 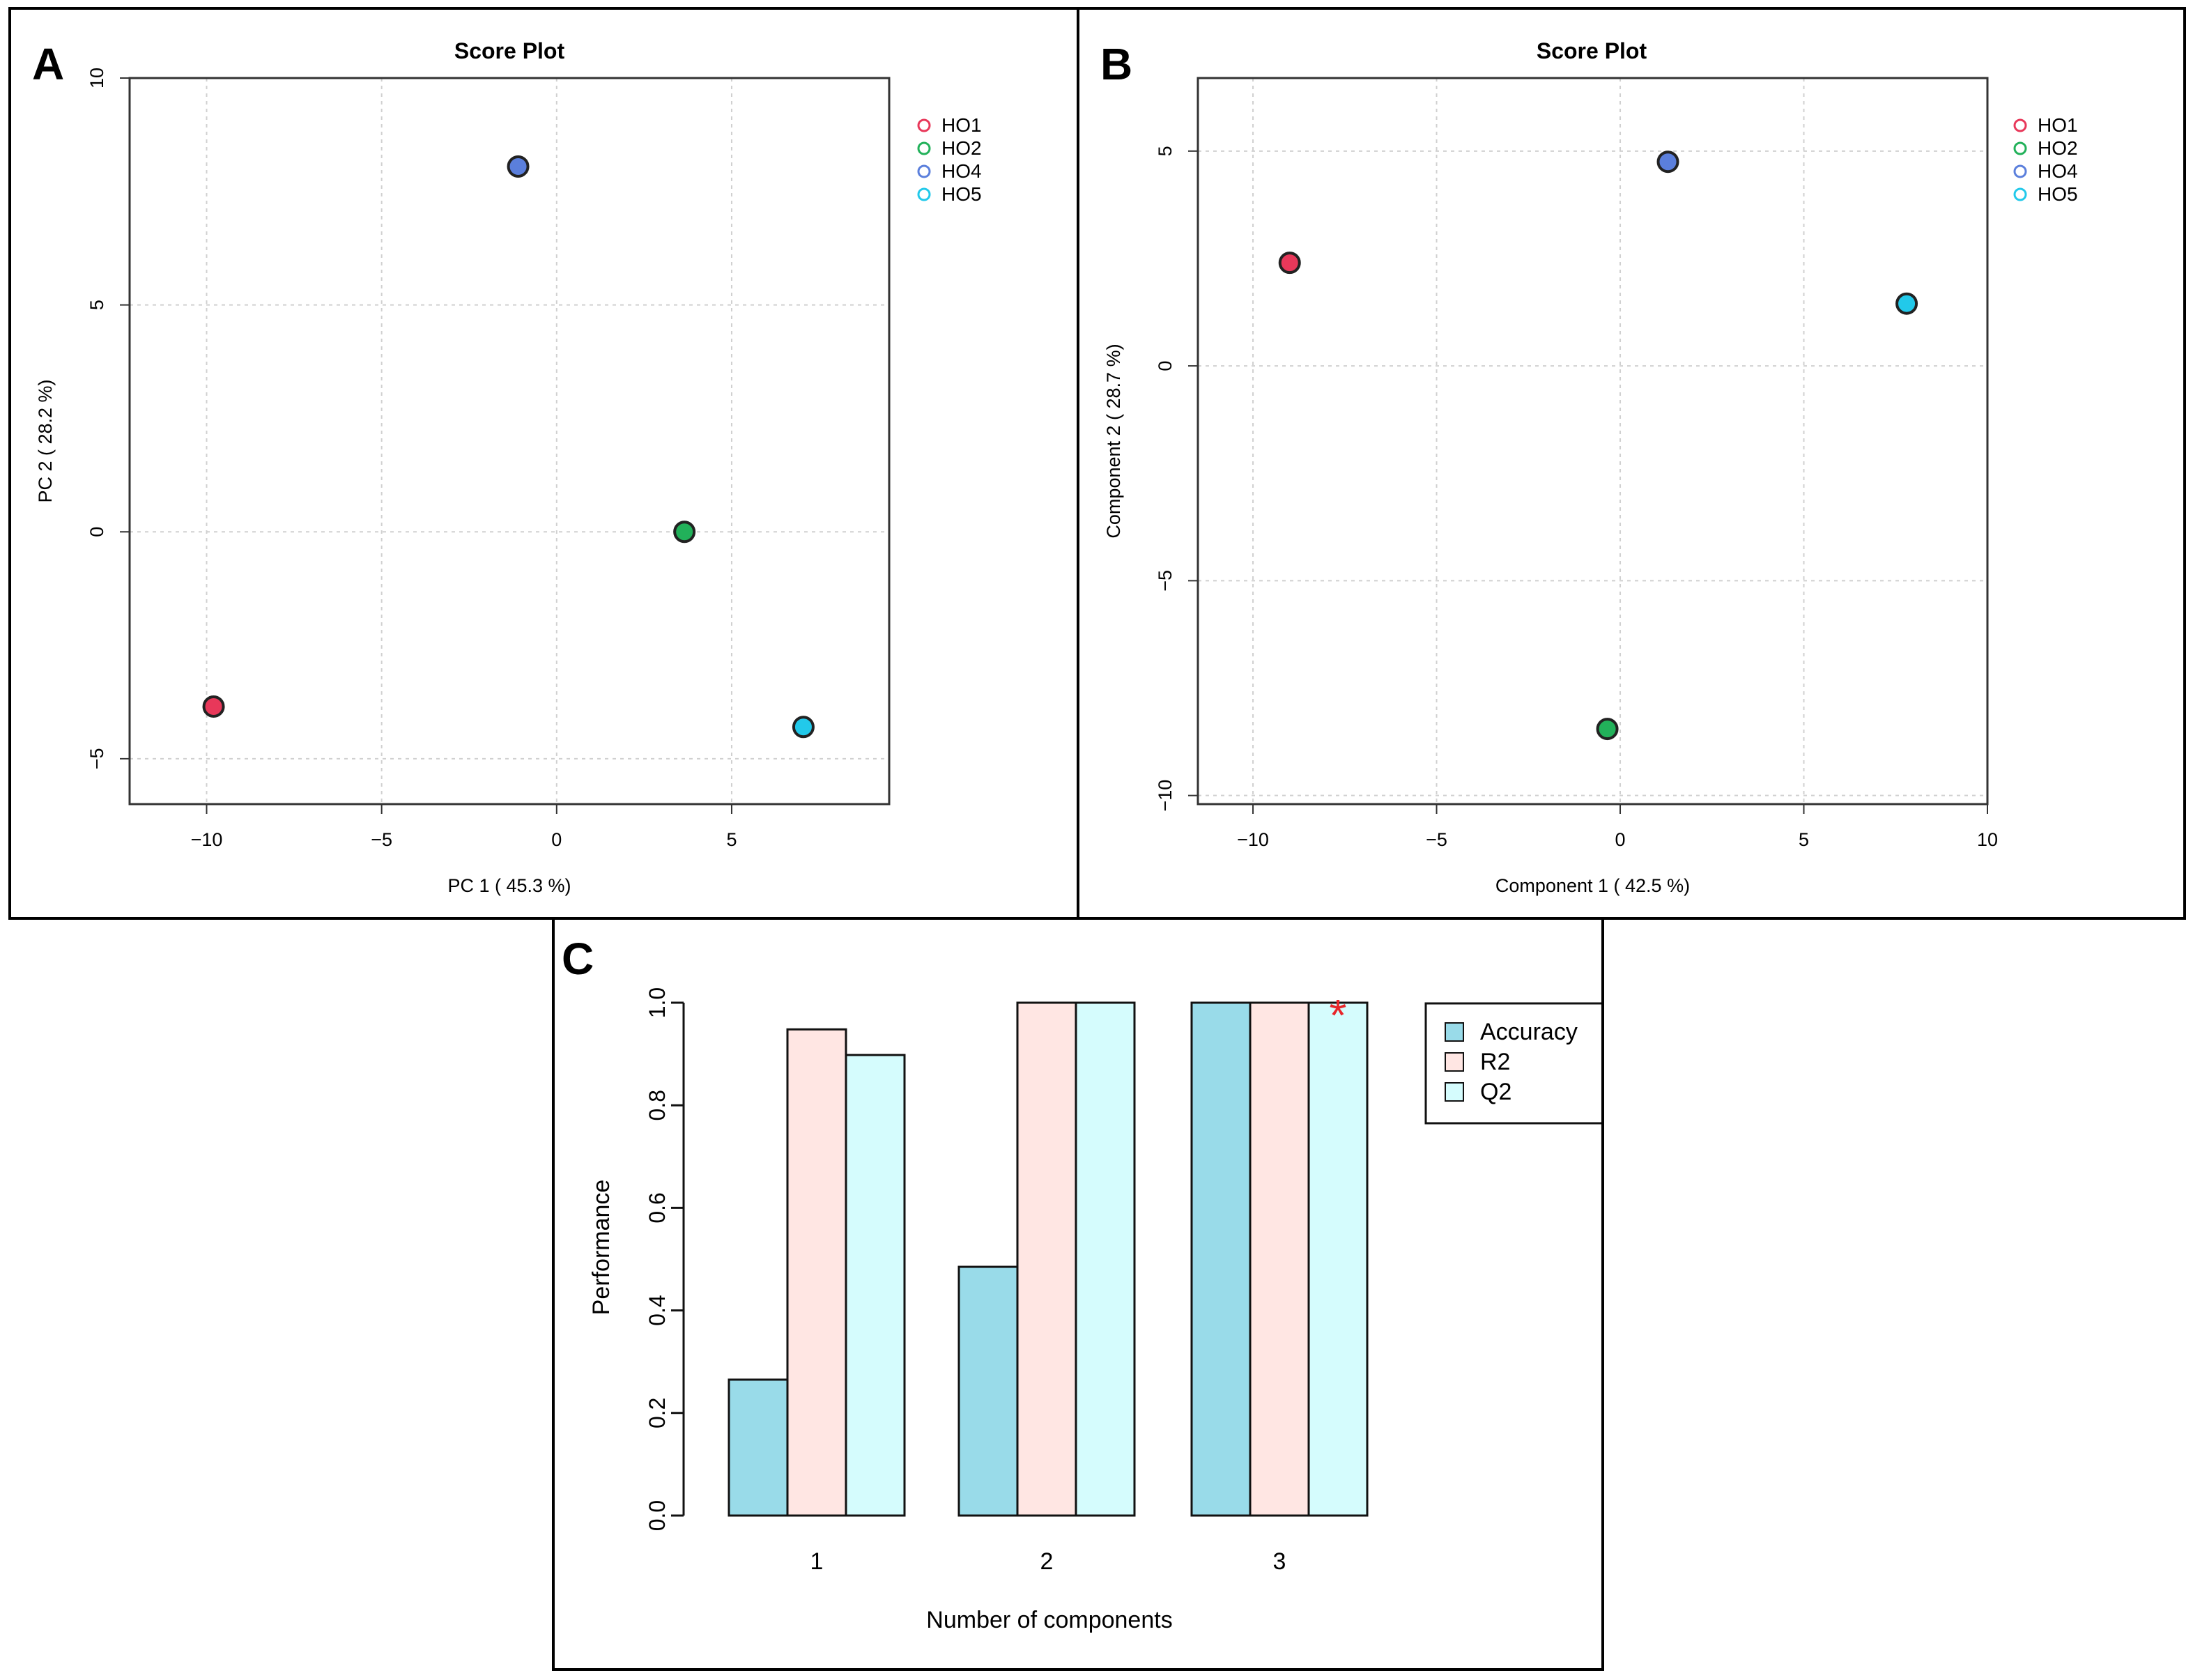 I want to click on x-tick-label: 10, so click(x=1987, y=839).